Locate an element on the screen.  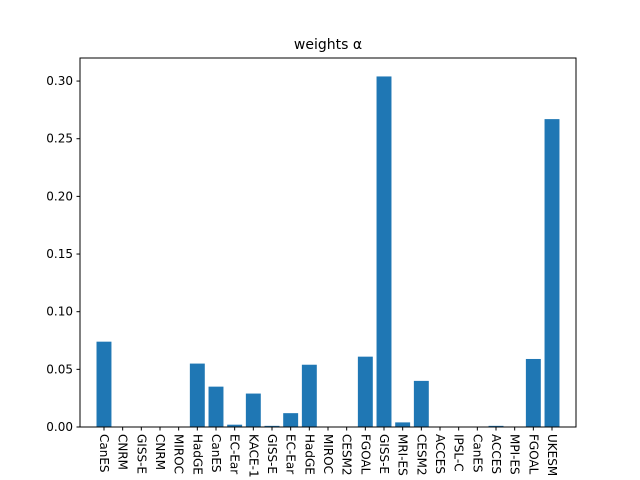
y-tick-label: 0.10 is located at coordinates (59, 312).